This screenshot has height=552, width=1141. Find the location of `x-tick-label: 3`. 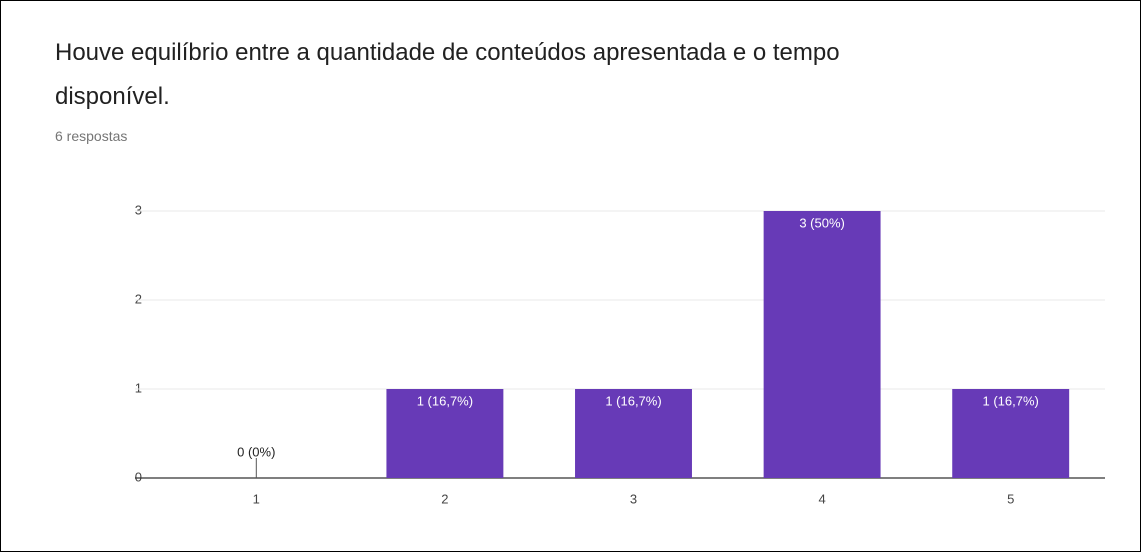

x-tick-label: 3 is located at coordinates (633, 498).